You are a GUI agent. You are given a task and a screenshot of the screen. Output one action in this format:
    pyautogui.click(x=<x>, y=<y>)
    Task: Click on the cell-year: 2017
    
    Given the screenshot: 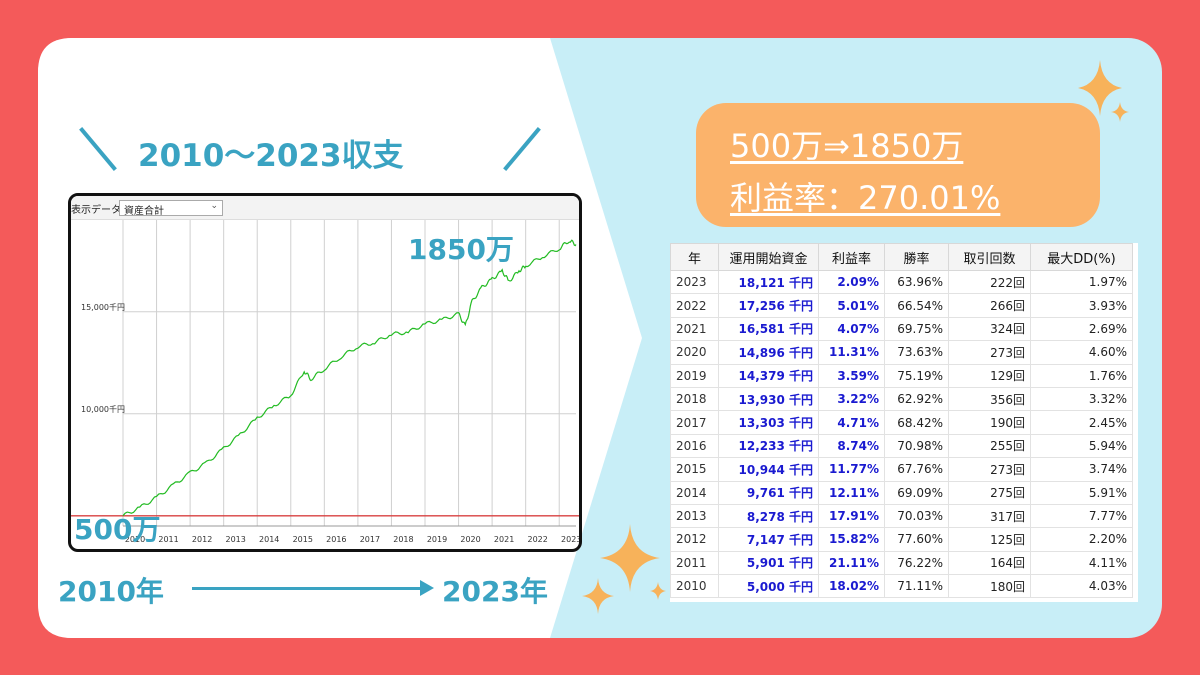 What is the action you would take?
    pyautogui.click(x=694, y=422)
    